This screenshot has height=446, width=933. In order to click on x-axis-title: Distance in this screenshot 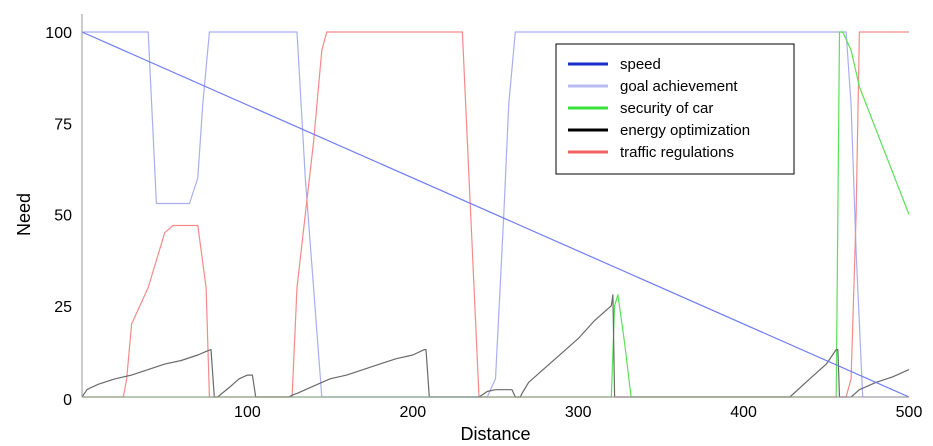, I will do `click(495, 434)`.